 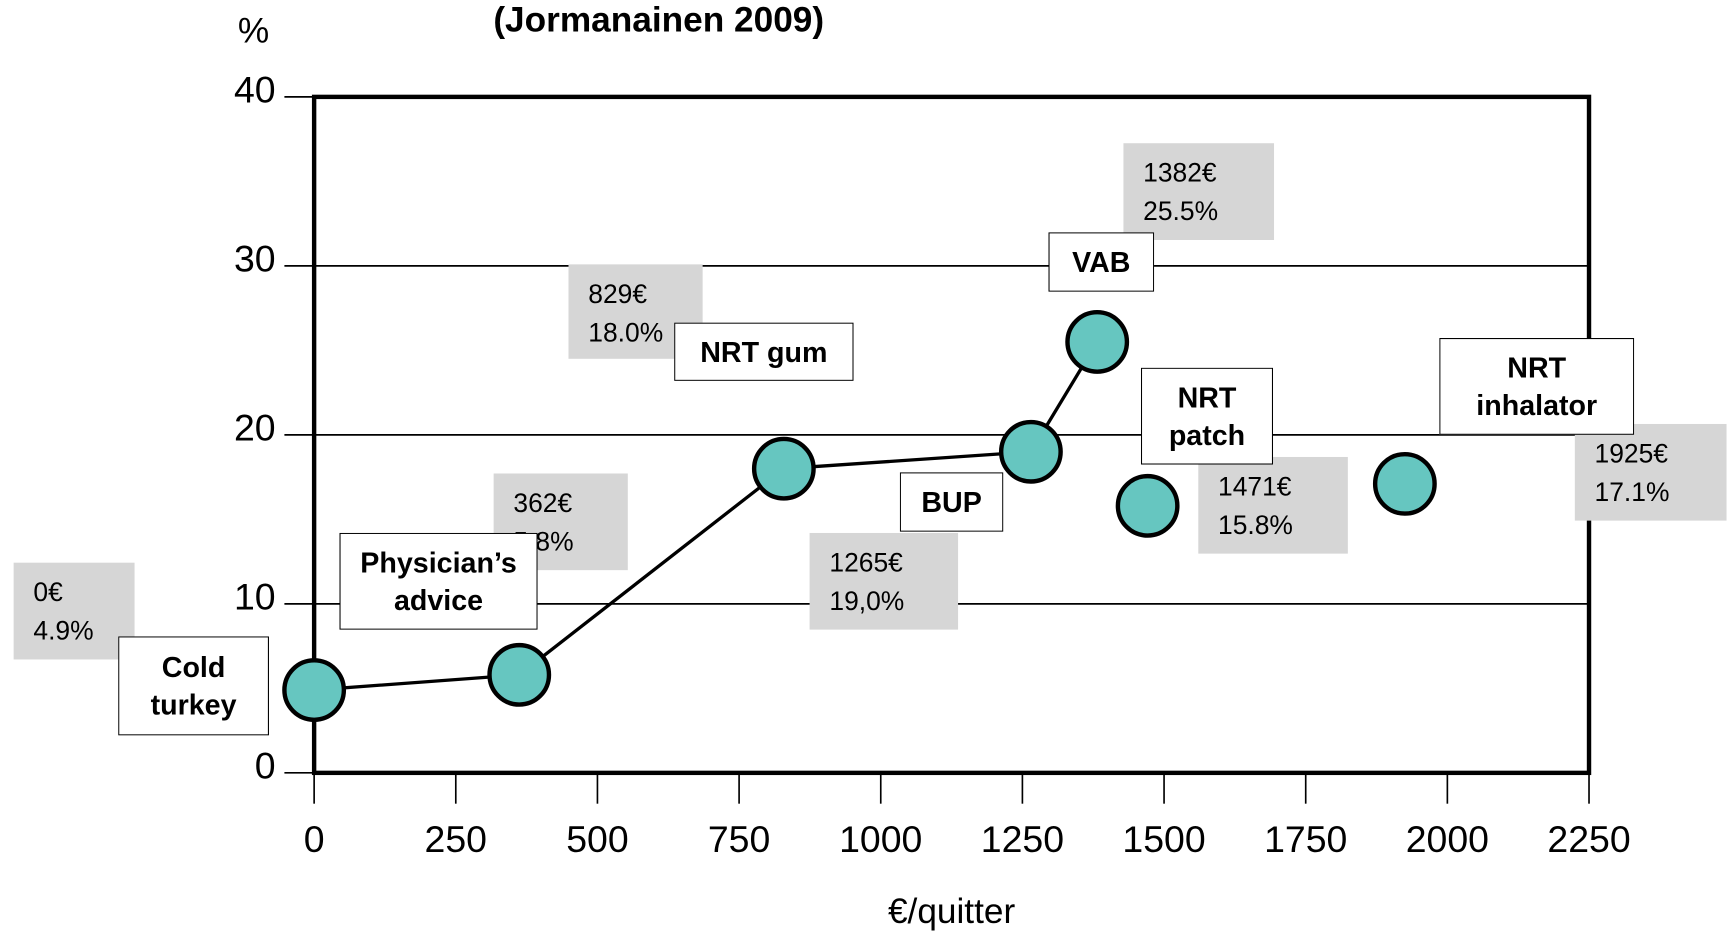 I want to click on y-tick-label: 30, so click(x=255, y=258).